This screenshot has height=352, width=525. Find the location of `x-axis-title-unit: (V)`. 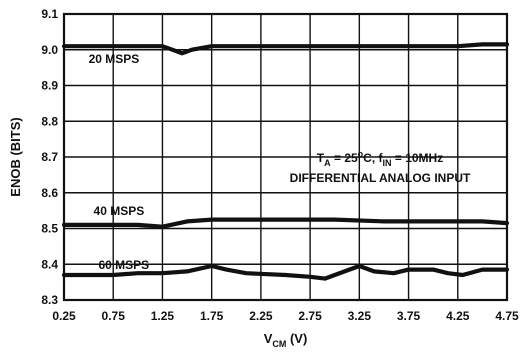

x-axis-title-unit: (V) is located at coordinates (296, 338).